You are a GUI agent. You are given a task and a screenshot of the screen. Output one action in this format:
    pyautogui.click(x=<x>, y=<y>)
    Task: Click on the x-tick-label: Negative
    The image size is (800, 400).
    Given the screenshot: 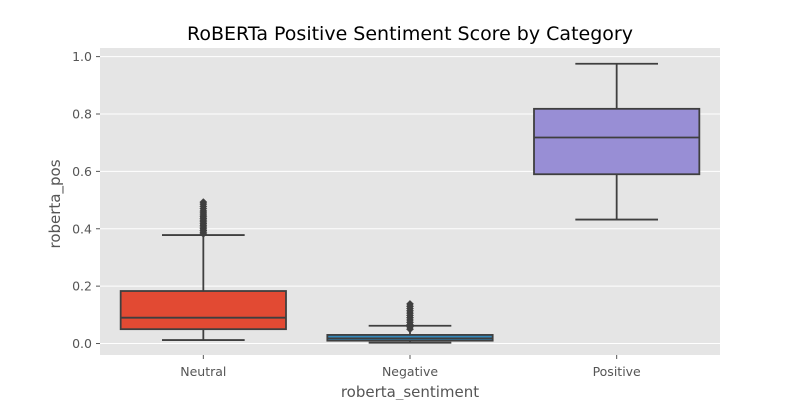 What is the action you would take?
    pyautogui.click(x=410, y=371)
    